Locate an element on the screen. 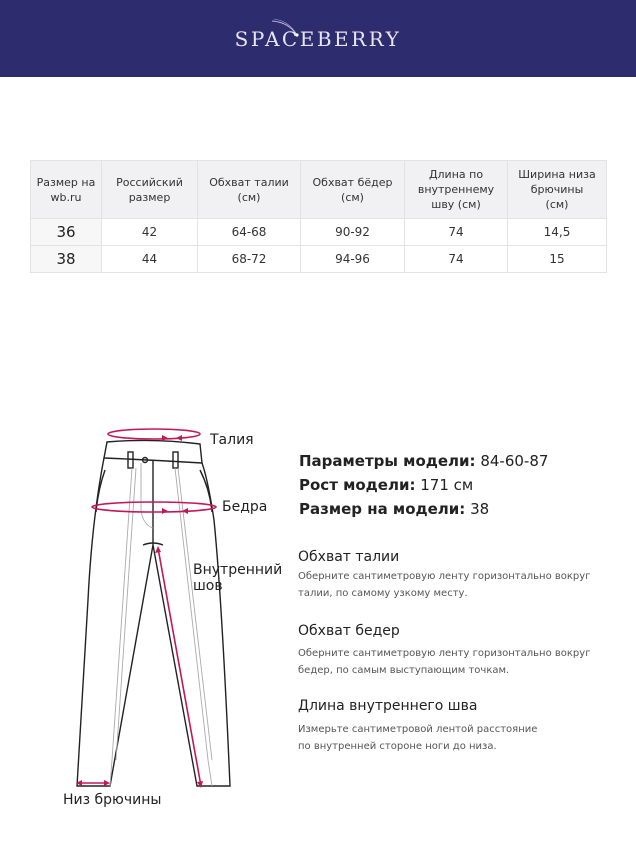  table-cell: 64-68 is located at coordinates (249, 232).